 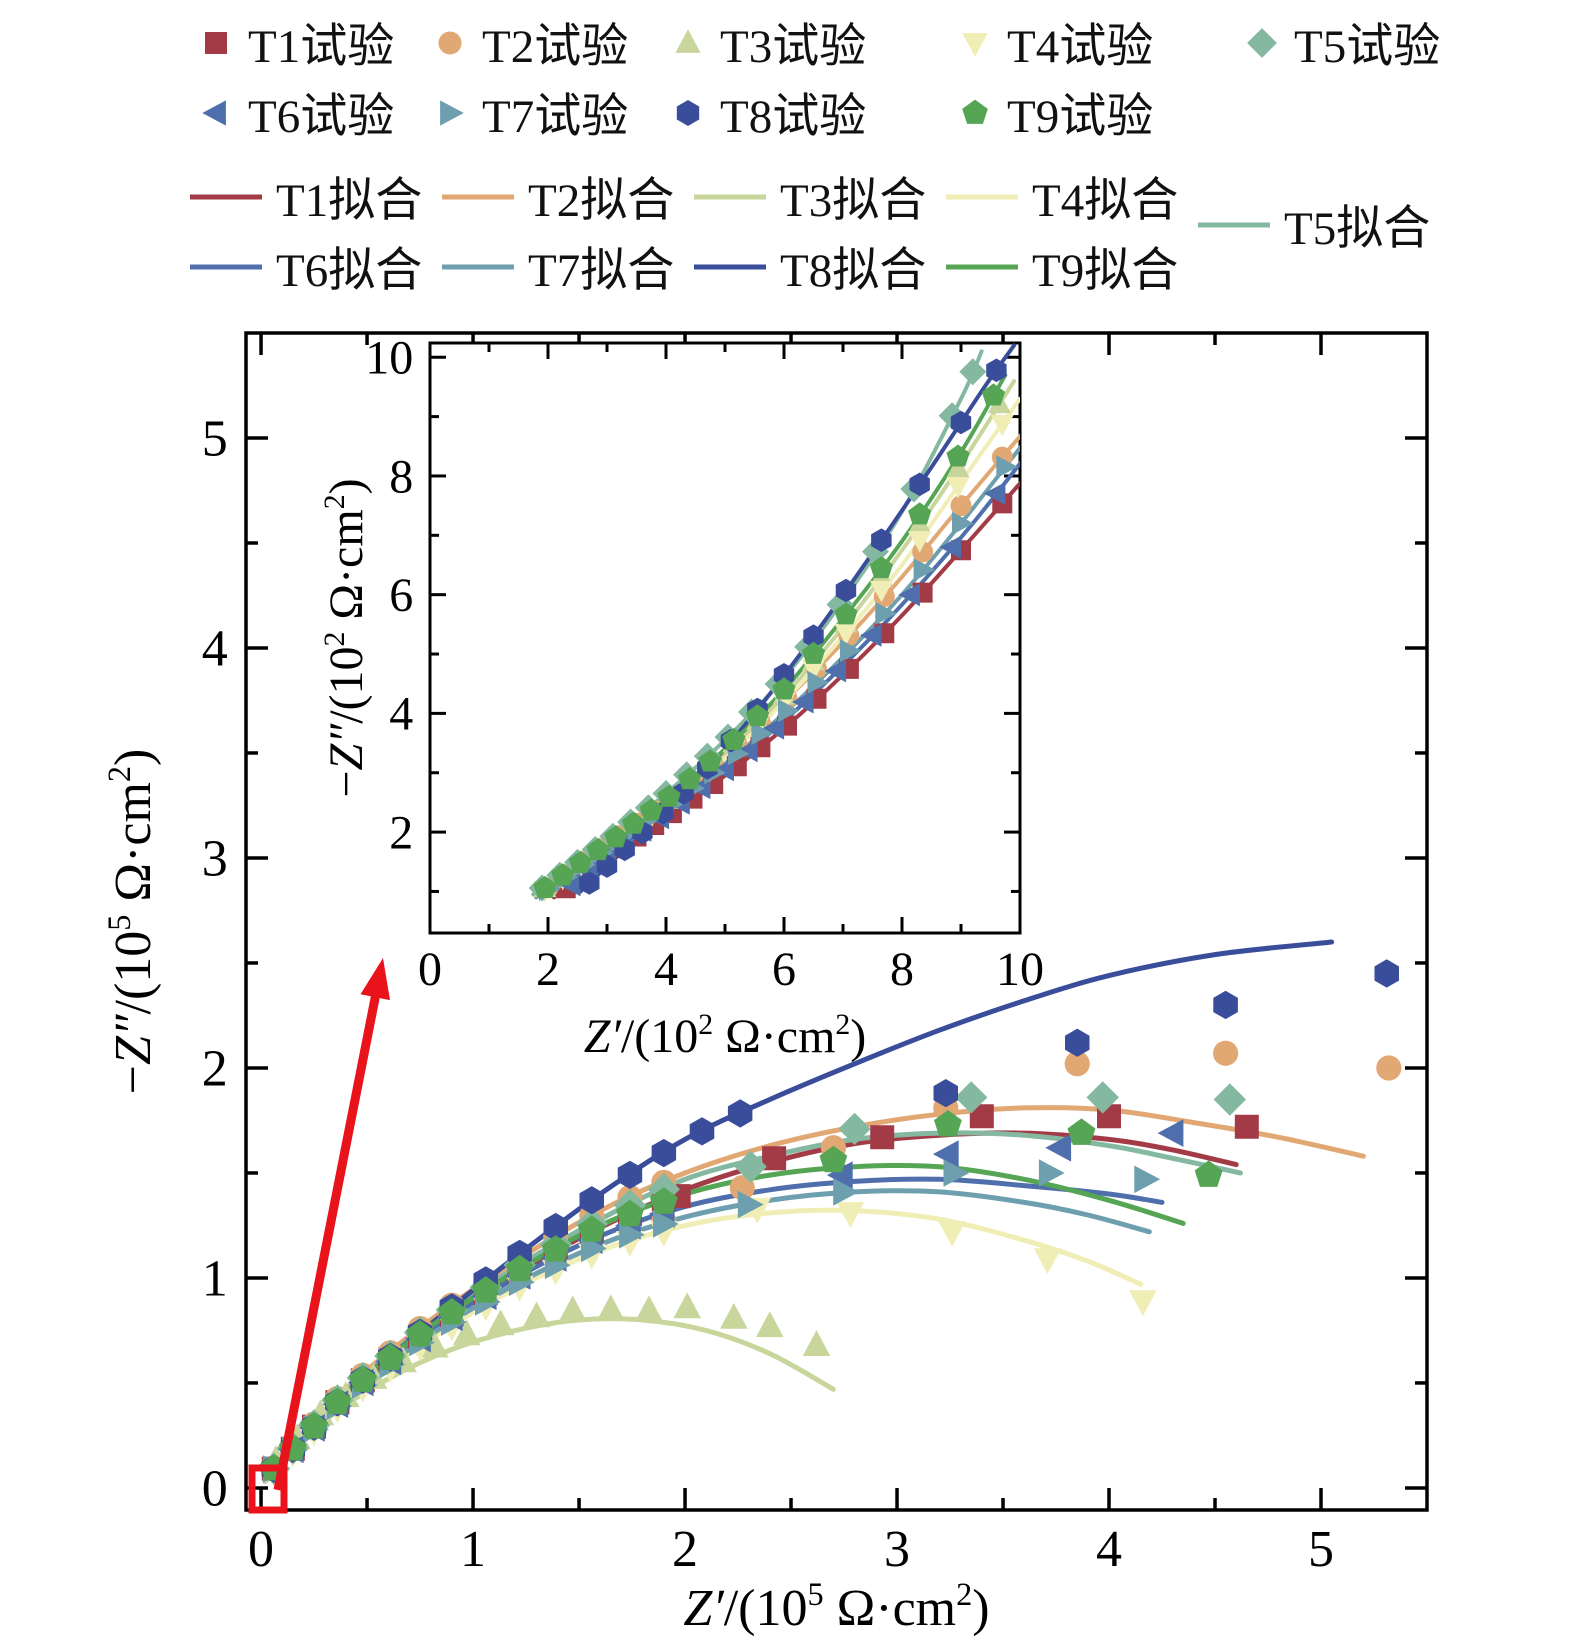 What do you see at coordinates (601, 200) in the screenshot?
I see `legend-label: T2拟合` at bounding box center [601, 200].